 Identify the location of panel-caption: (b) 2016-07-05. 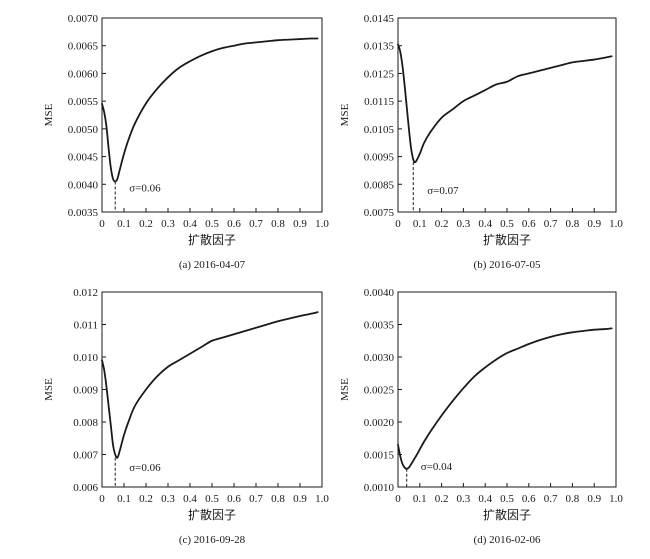
(507, 265).